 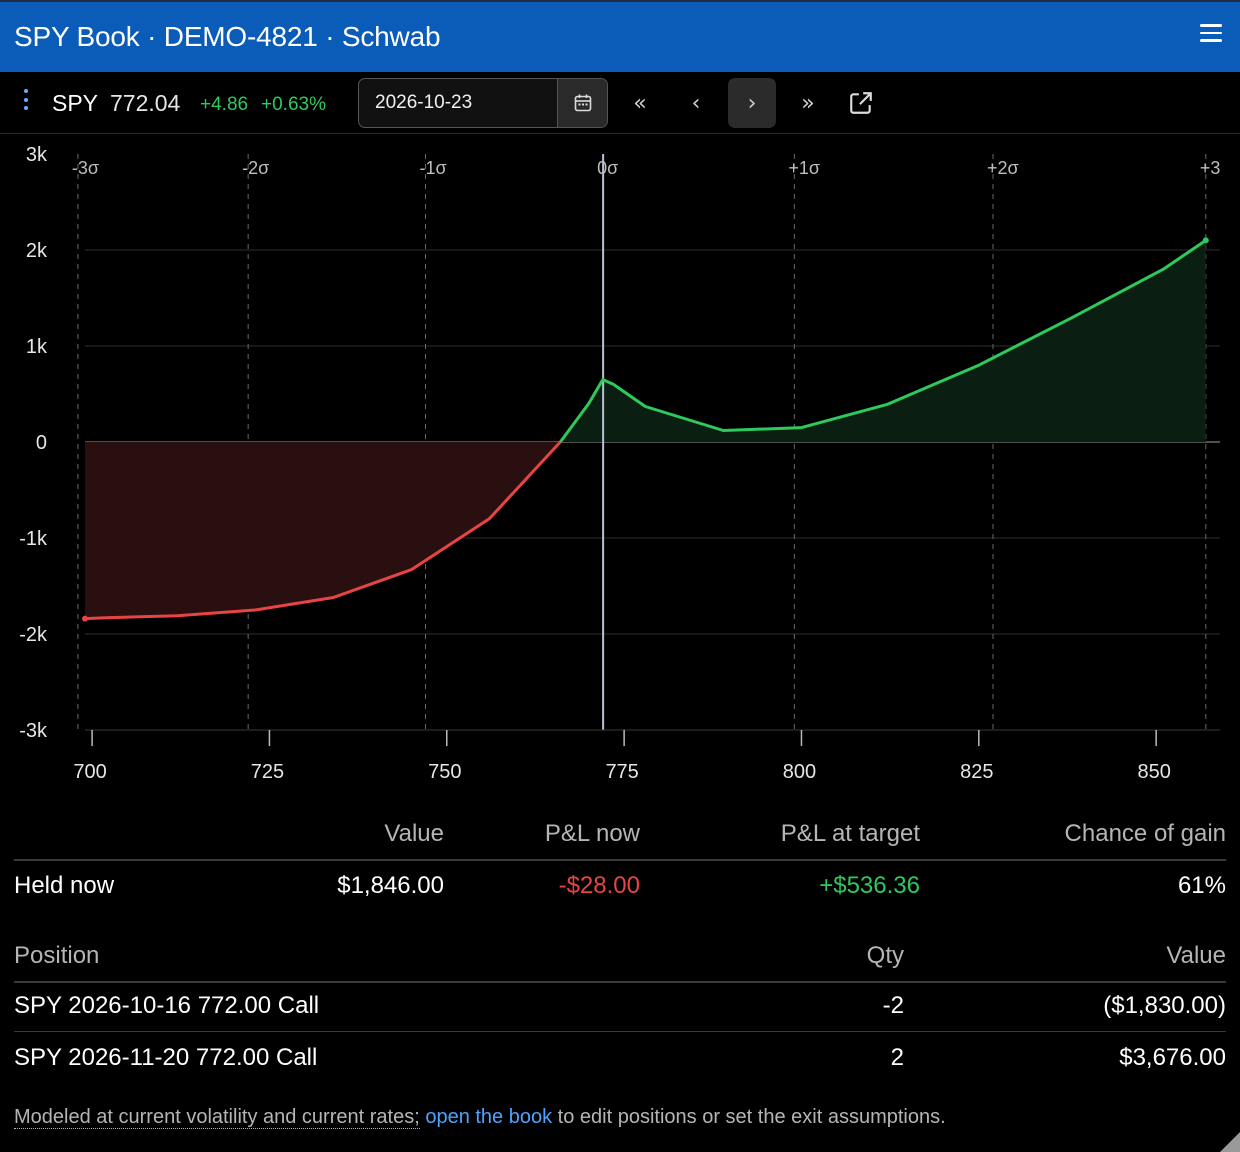 What do you see at coordinates (1153, 772) in the screenshot?
I see `x-tick-label: 850` at bounding box center [1153, 772].